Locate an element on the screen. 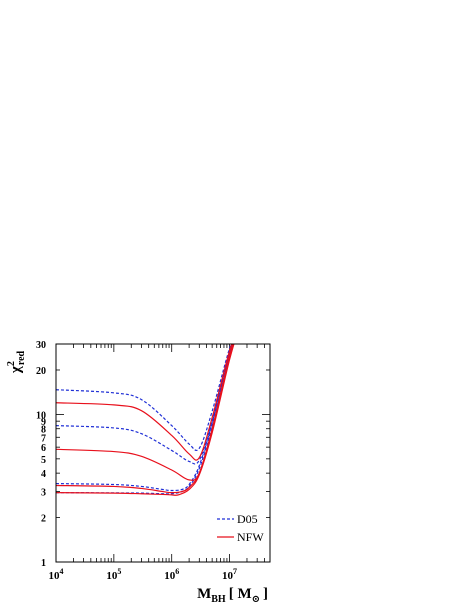  x-tick-label: 10⁴ is located at coordinates (56, 574).